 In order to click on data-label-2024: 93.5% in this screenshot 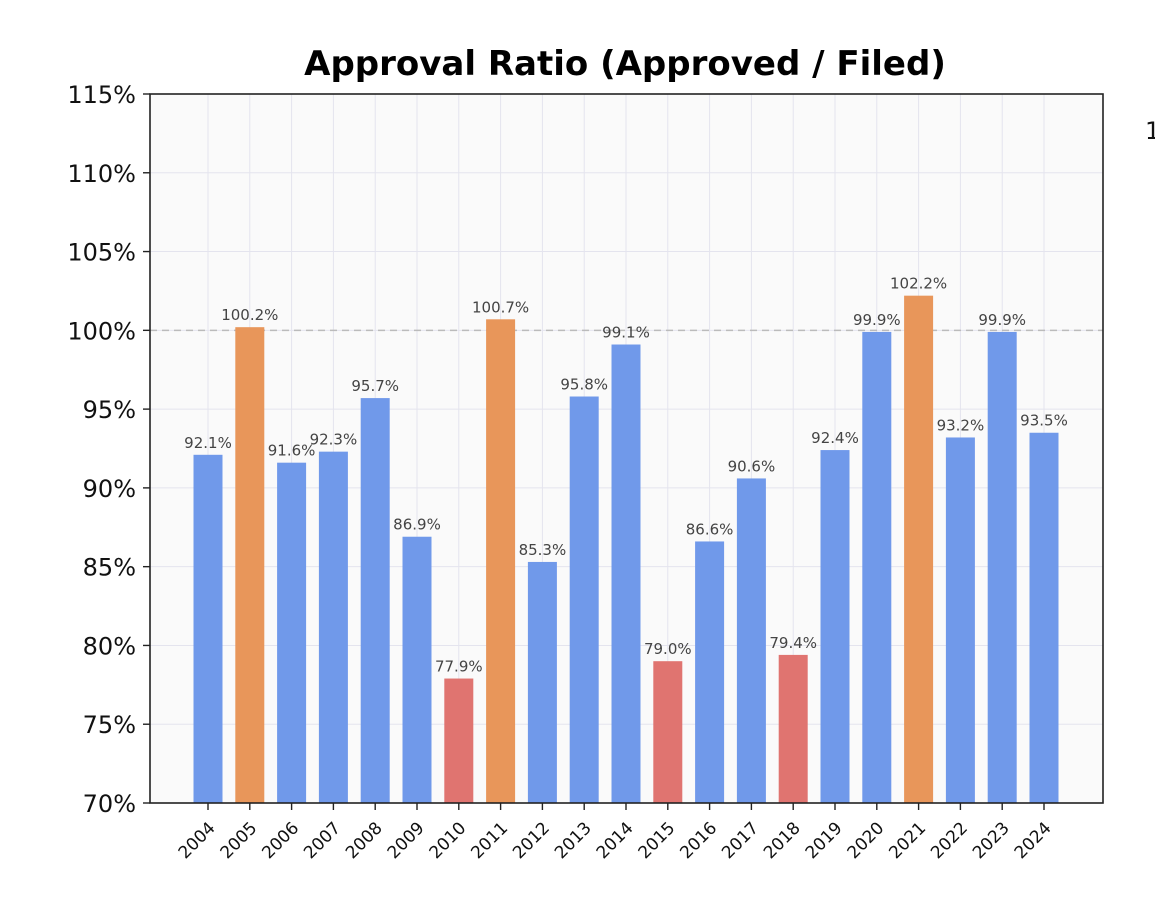, I will do `click(1044, 421)`.